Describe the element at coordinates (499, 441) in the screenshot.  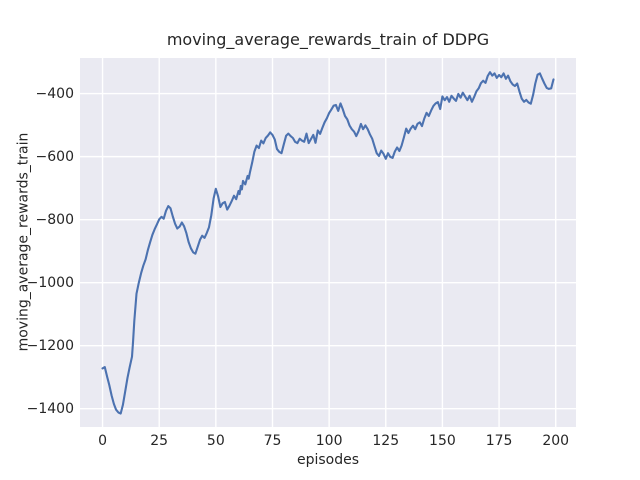
I see `x-tick-label: 175` at that location.